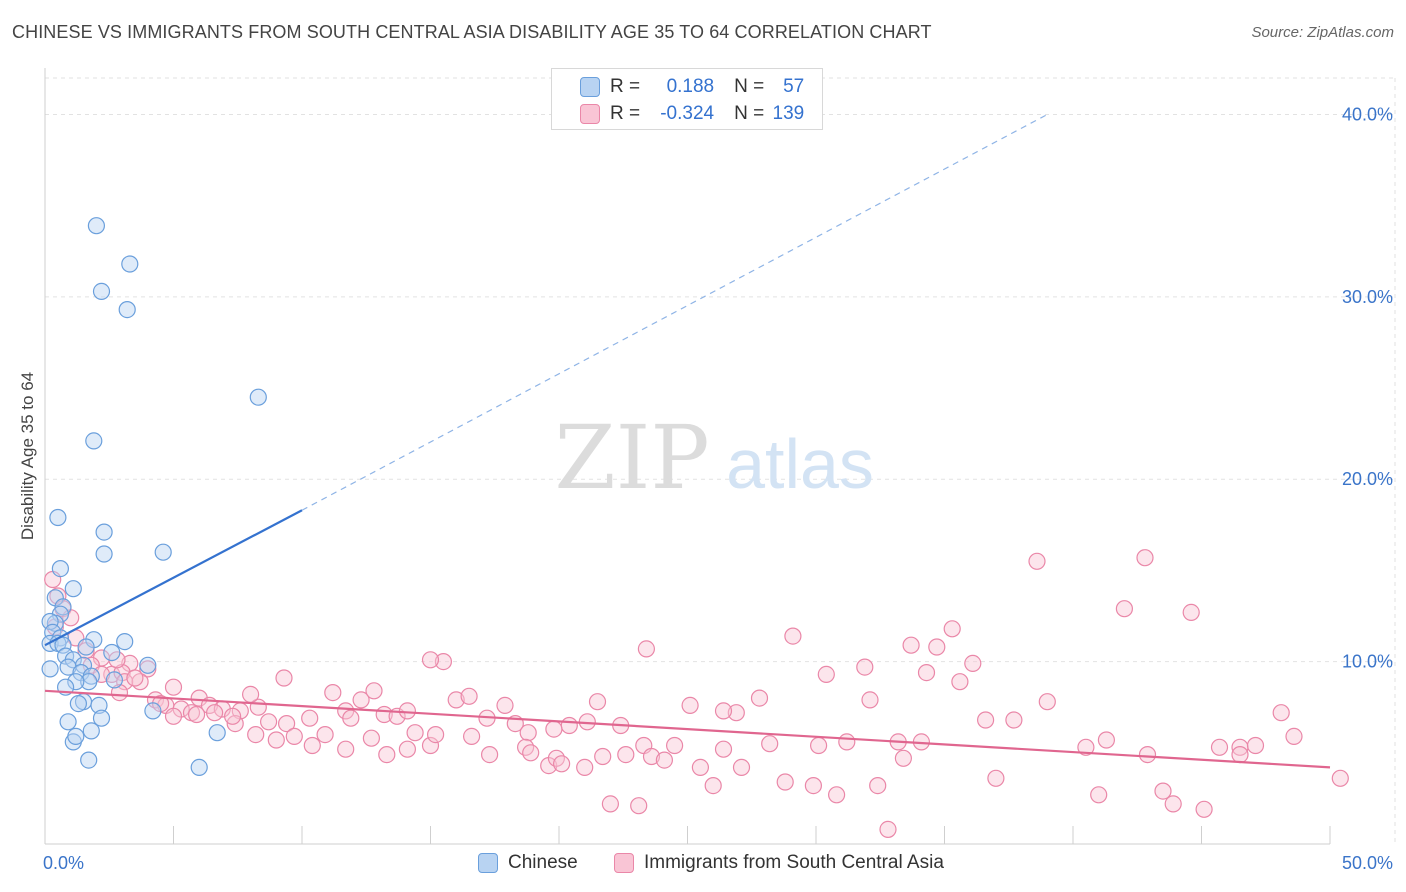 The image size is (1406, 892). What do you see at coordinates (687, 729) in the screenshot?
I see `trend-line-south-central-asia` at bounding box center [687, 729].